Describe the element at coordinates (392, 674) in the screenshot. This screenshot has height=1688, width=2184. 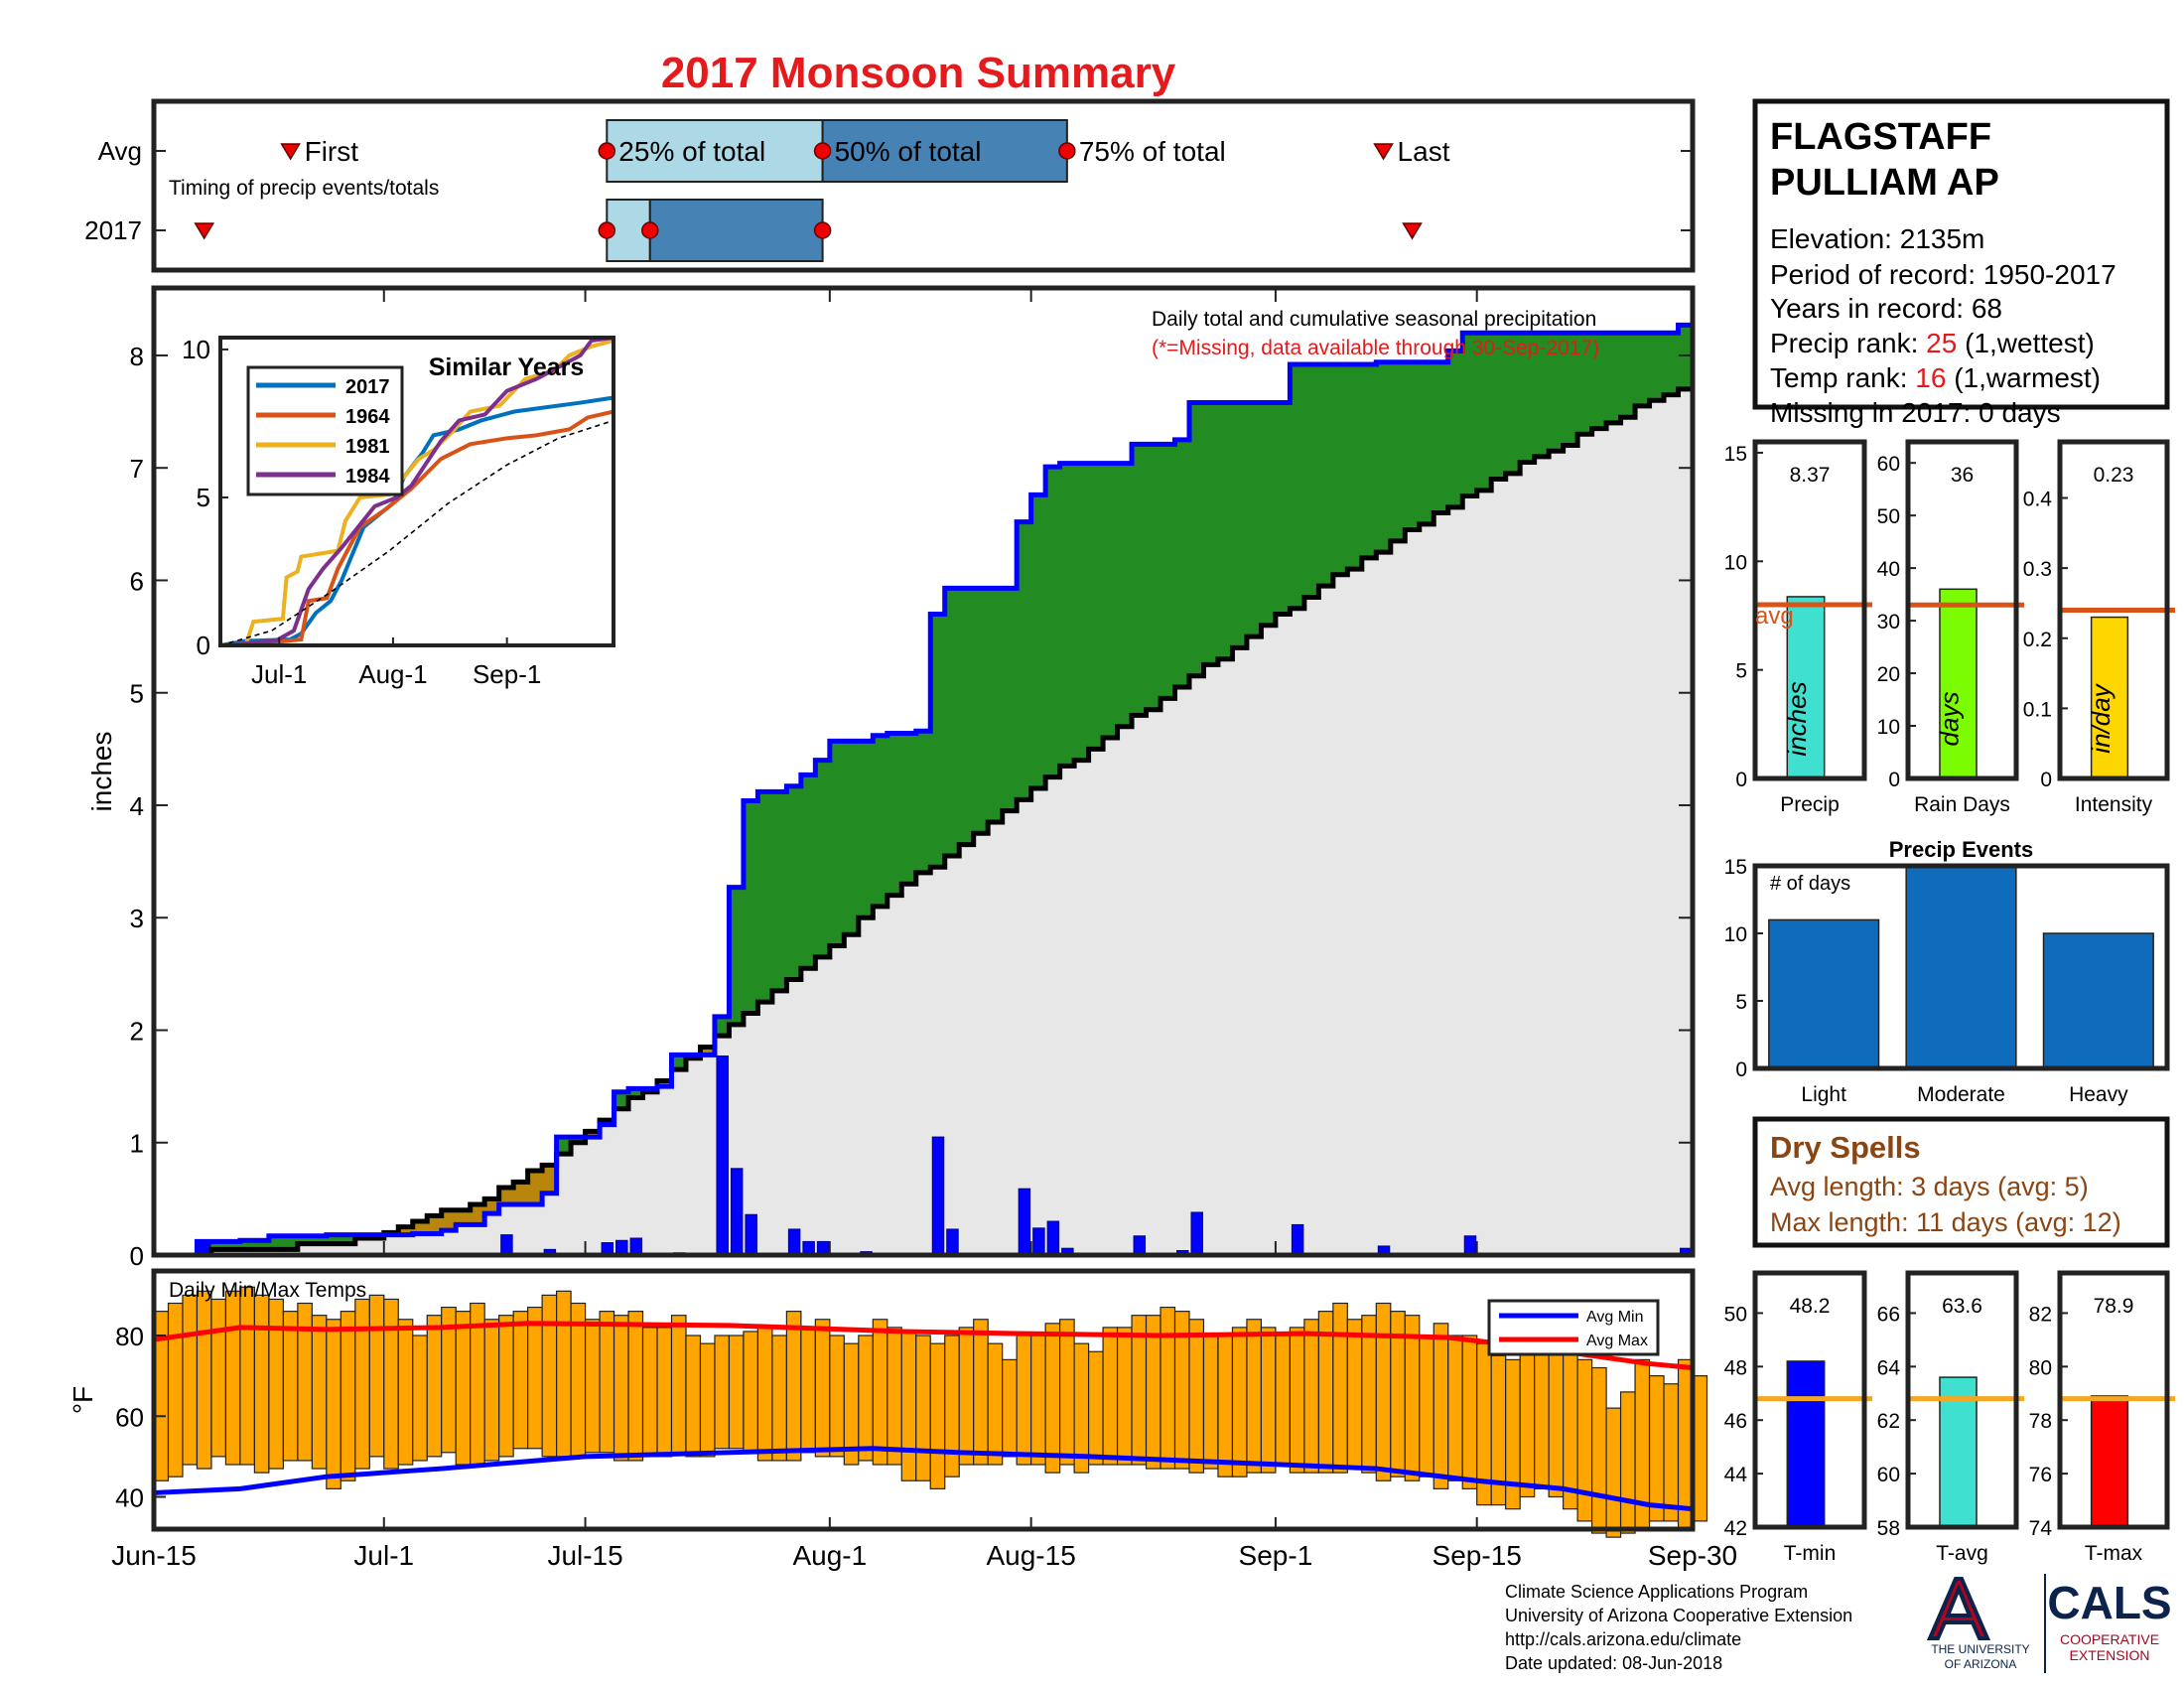
I see `inset-xtick-label: Aug-1` at that location.